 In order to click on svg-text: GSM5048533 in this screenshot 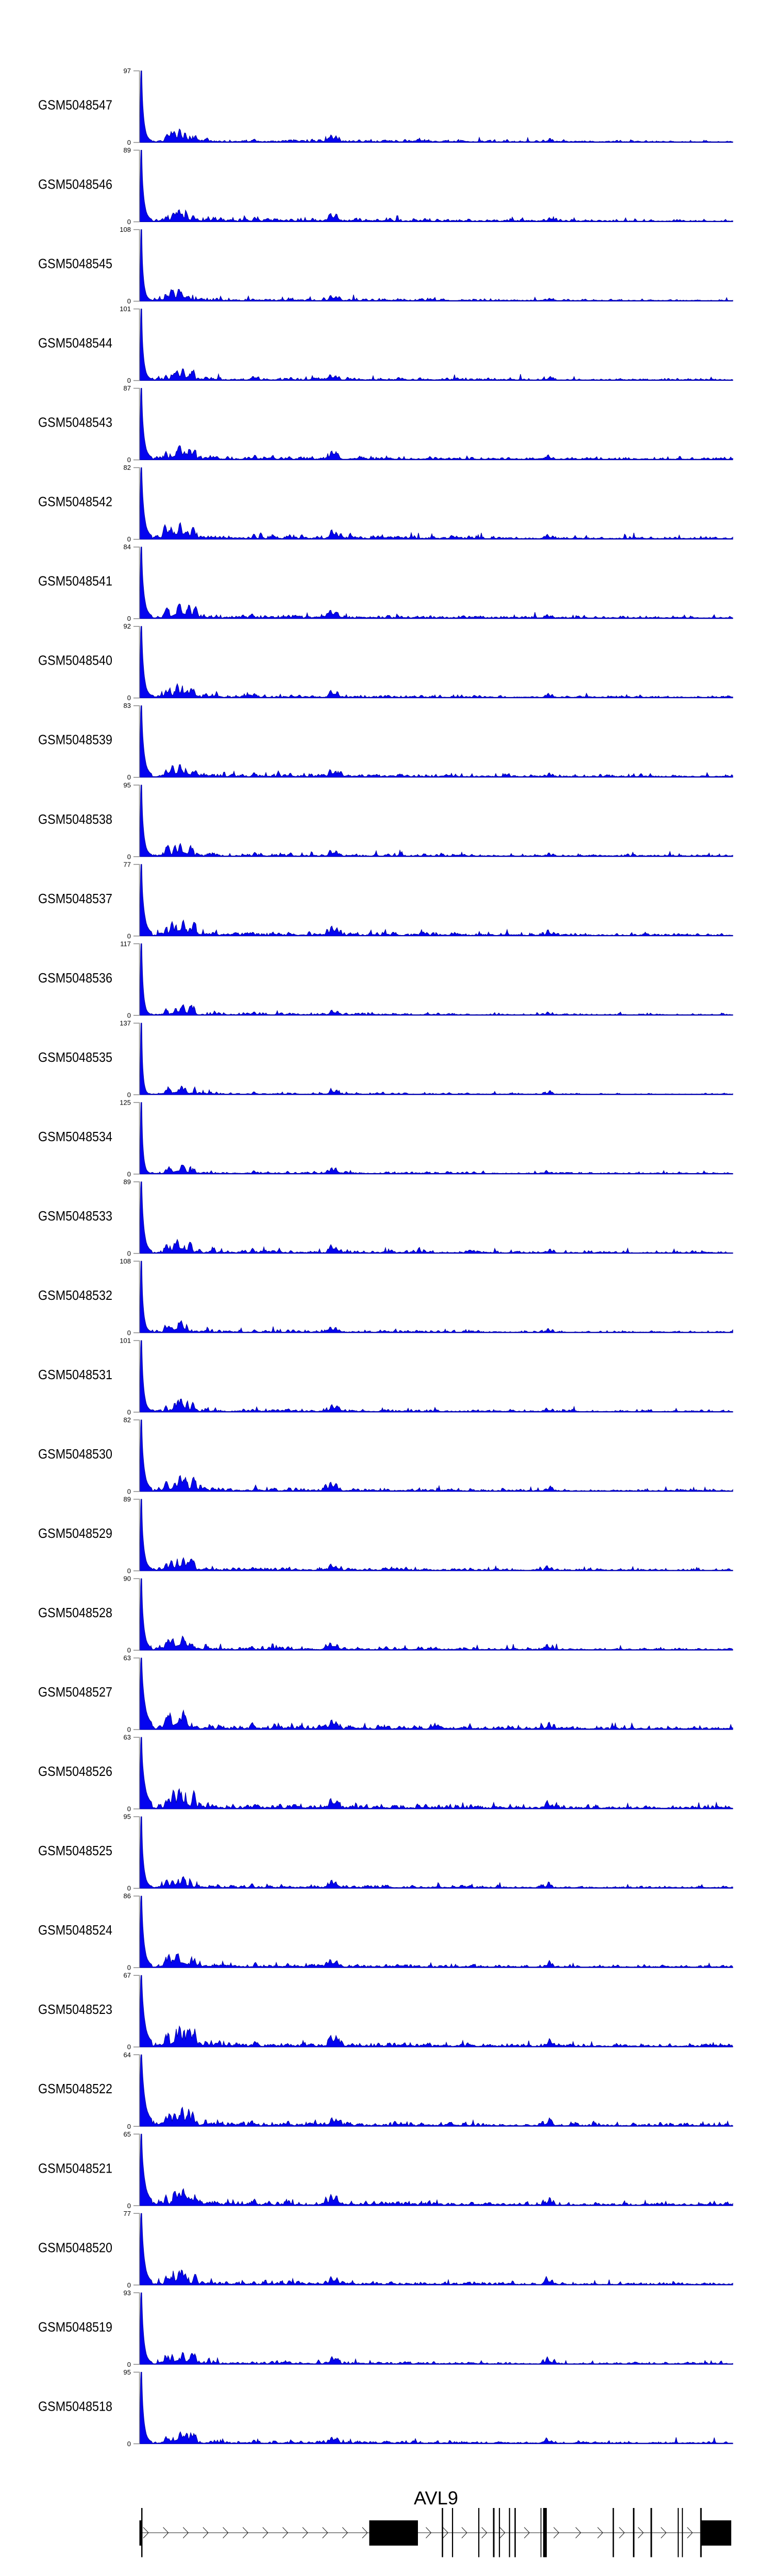, I will do `click(75, 1216)`.